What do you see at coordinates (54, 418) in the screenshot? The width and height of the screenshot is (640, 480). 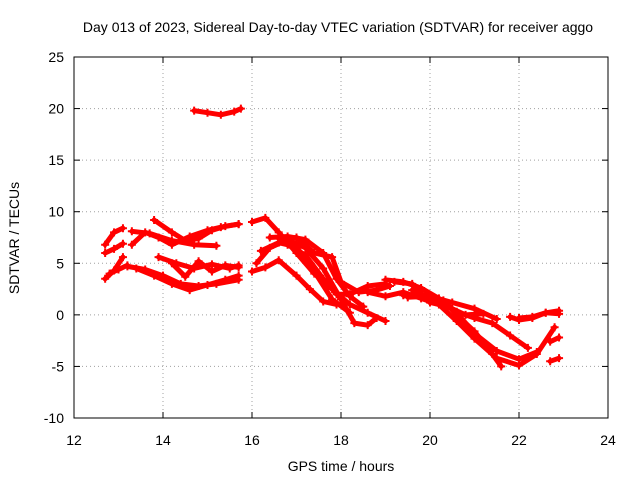 I see `y-tick-label: -10` at bounding box center [54, 418].